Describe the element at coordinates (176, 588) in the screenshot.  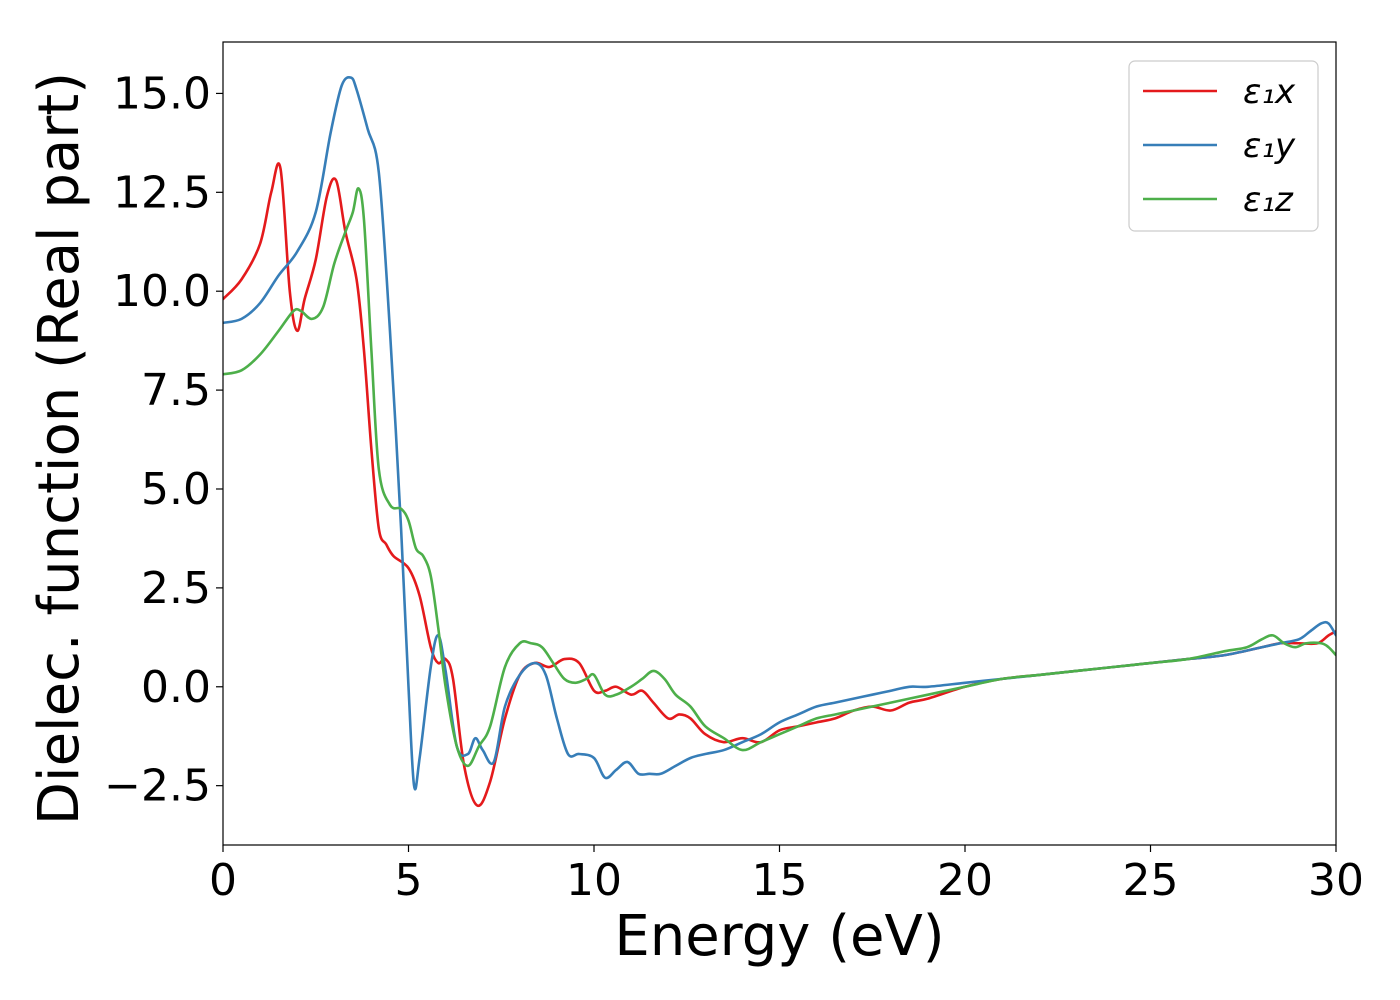
I see `y-tick-label: 2.5` at that location.